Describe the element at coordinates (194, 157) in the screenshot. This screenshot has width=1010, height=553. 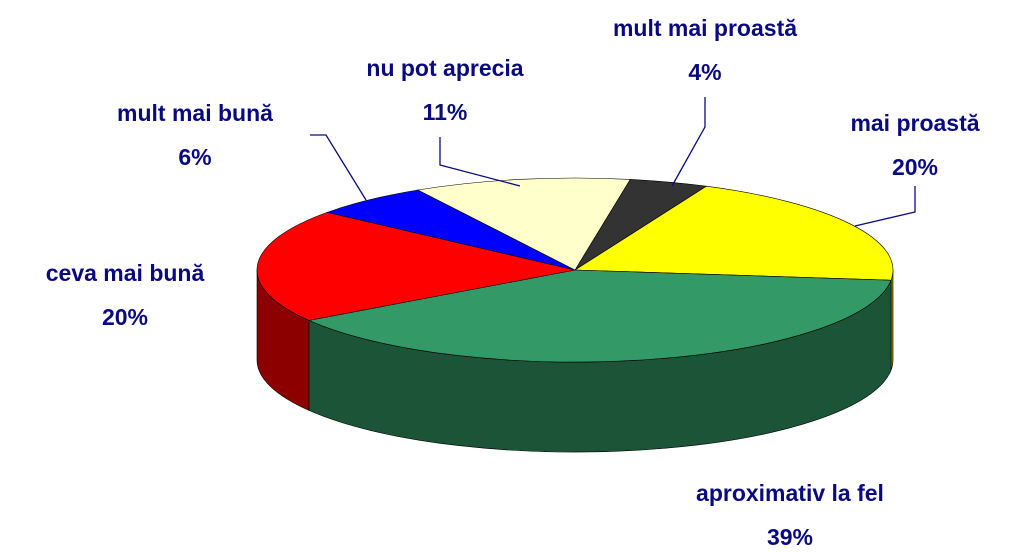
I see `slice-value-label: 6%` at that location.